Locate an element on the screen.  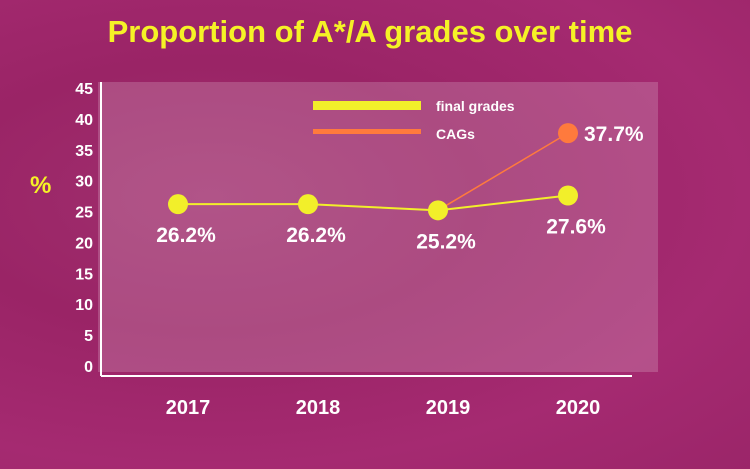
final-grades-data-label: 25.2% is located at coordinates (446, 241).